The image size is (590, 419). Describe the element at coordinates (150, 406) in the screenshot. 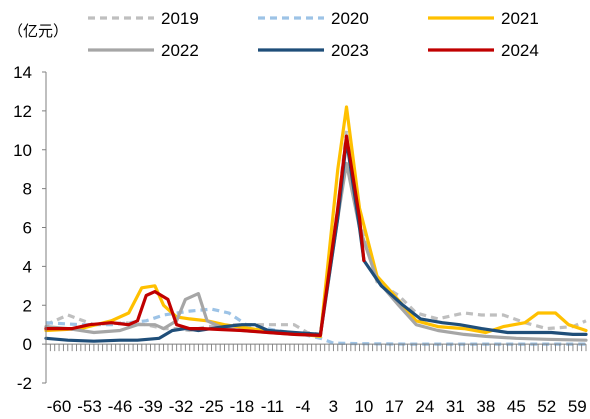

I see `x-tick-label: -39` at that location.